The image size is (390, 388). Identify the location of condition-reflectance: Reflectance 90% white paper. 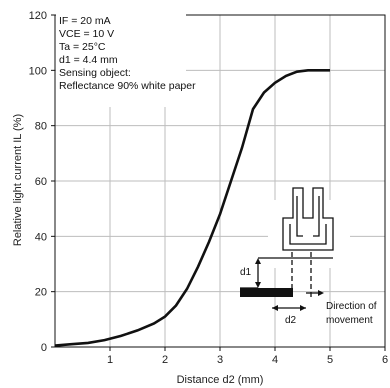
(127, 86).